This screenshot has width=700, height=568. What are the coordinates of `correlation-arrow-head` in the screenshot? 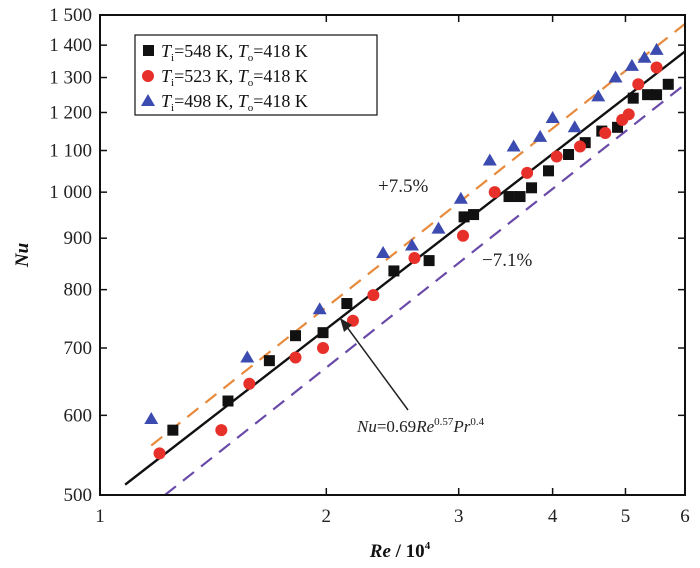 It's located at (346, 325).